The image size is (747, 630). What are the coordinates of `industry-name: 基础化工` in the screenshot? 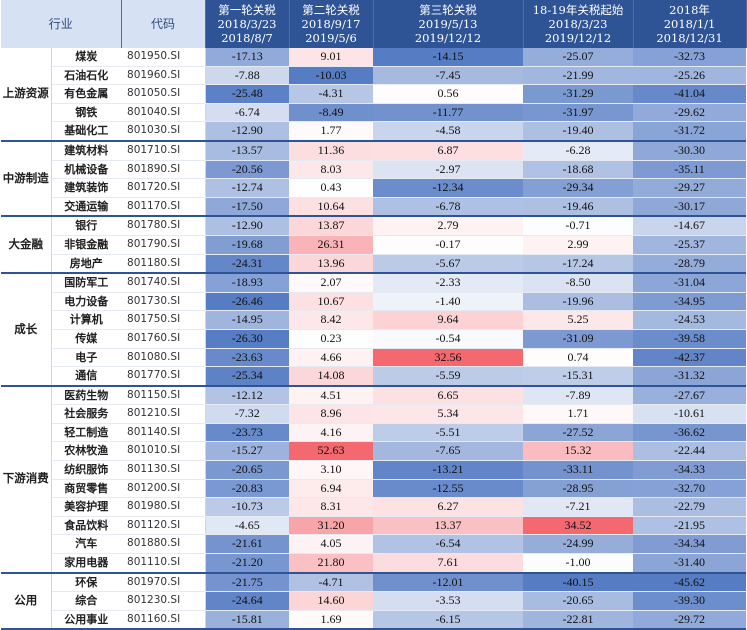 It's located at (86, 131).